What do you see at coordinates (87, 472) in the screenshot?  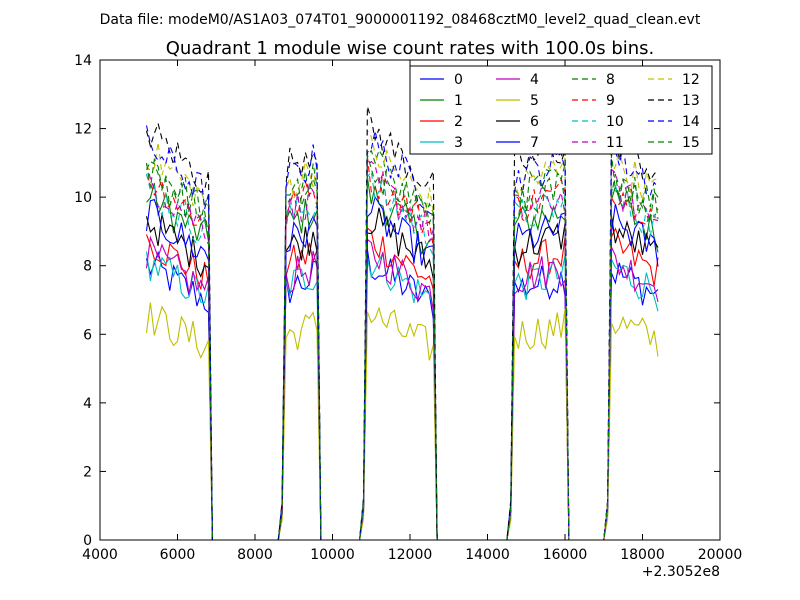 I see `y-tick-label: 2` at bounding box center [87, 472].